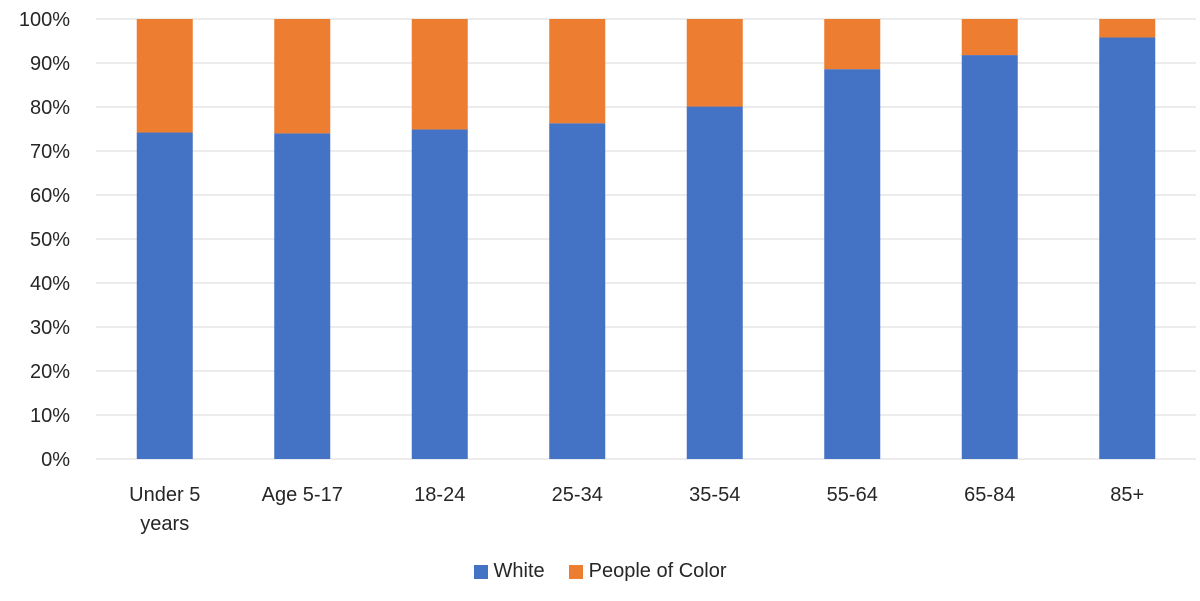  I want to click on legend-item-white: White, so click(509, 571).